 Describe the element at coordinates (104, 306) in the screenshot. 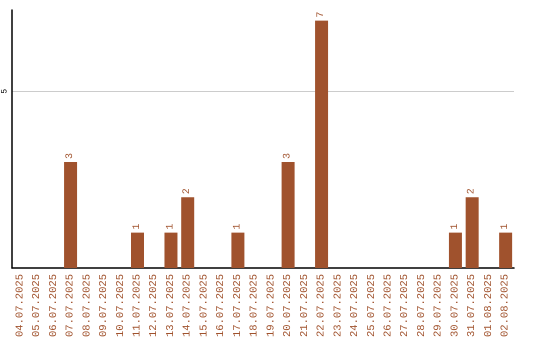

I see `x-tick-label: 09.07.2025` at that location.